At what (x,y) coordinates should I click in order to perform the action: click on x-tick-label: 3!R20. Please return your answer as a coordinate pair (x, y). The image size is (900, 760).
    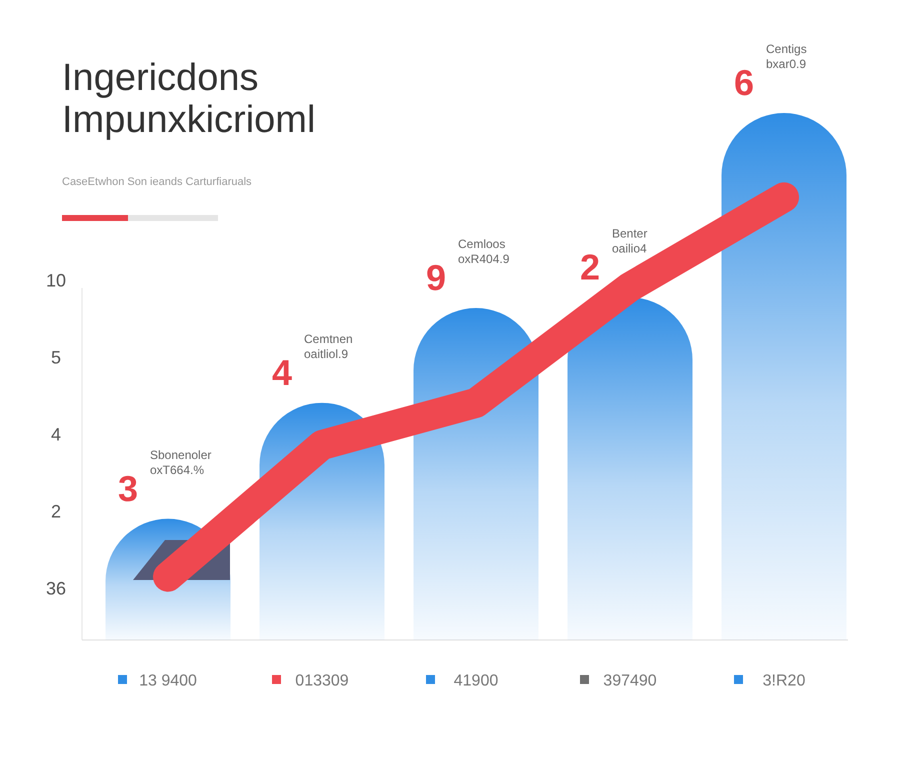
    Looking at the image, I should click on (784, 681).